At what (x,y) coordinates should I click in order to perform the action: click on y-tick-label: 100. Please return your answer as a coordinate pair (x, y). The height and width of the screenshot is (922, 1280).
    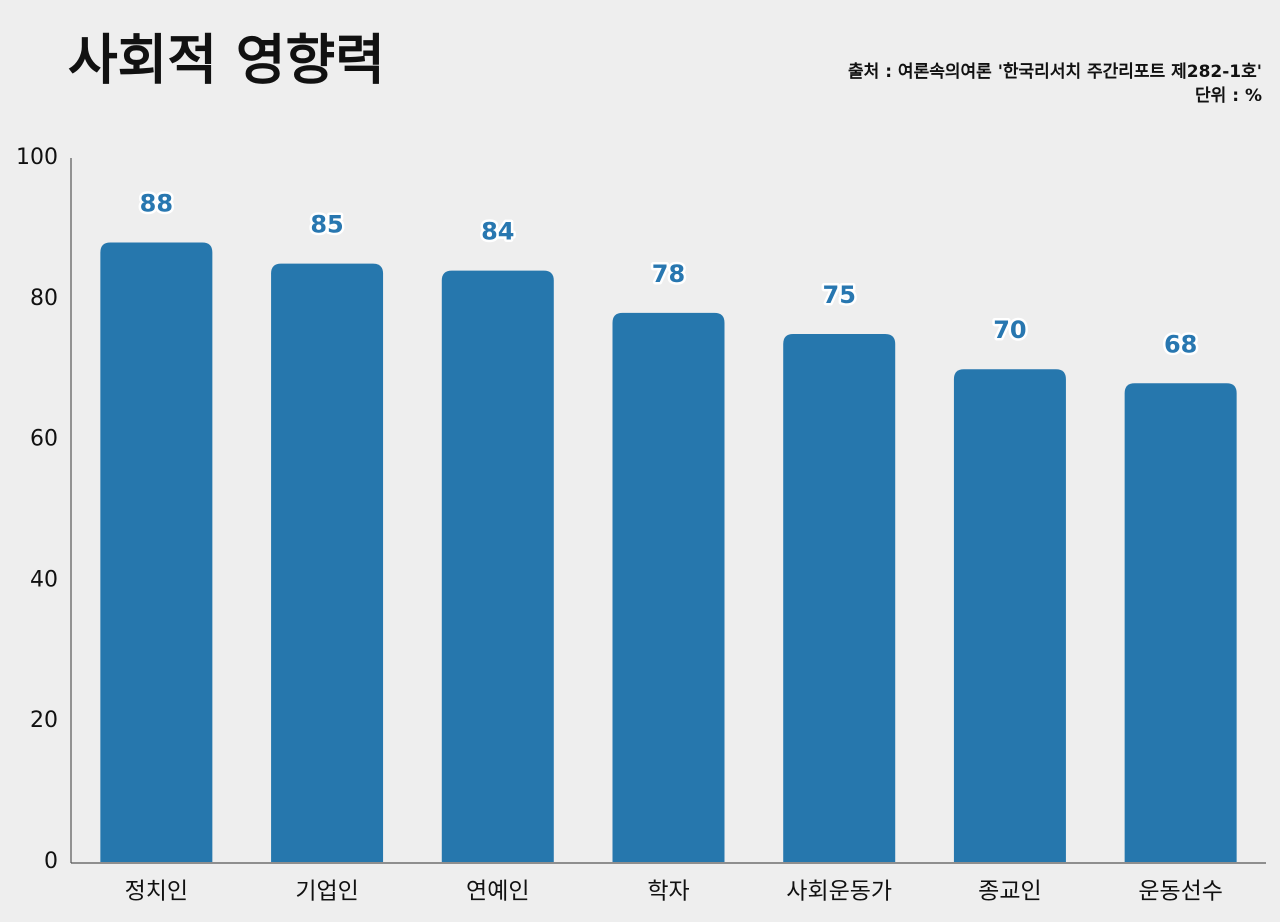
    Looking at the image, I should click on (37, 157).